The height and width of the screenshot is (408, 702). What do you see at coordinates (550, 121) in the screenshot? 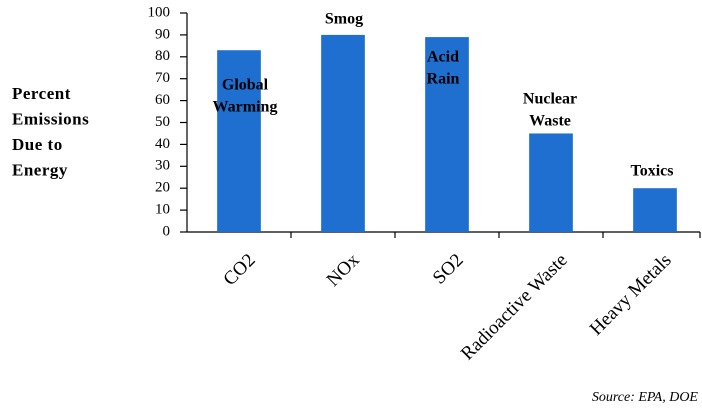
I see `annotation: Waste` at bounding box center [550, 121].